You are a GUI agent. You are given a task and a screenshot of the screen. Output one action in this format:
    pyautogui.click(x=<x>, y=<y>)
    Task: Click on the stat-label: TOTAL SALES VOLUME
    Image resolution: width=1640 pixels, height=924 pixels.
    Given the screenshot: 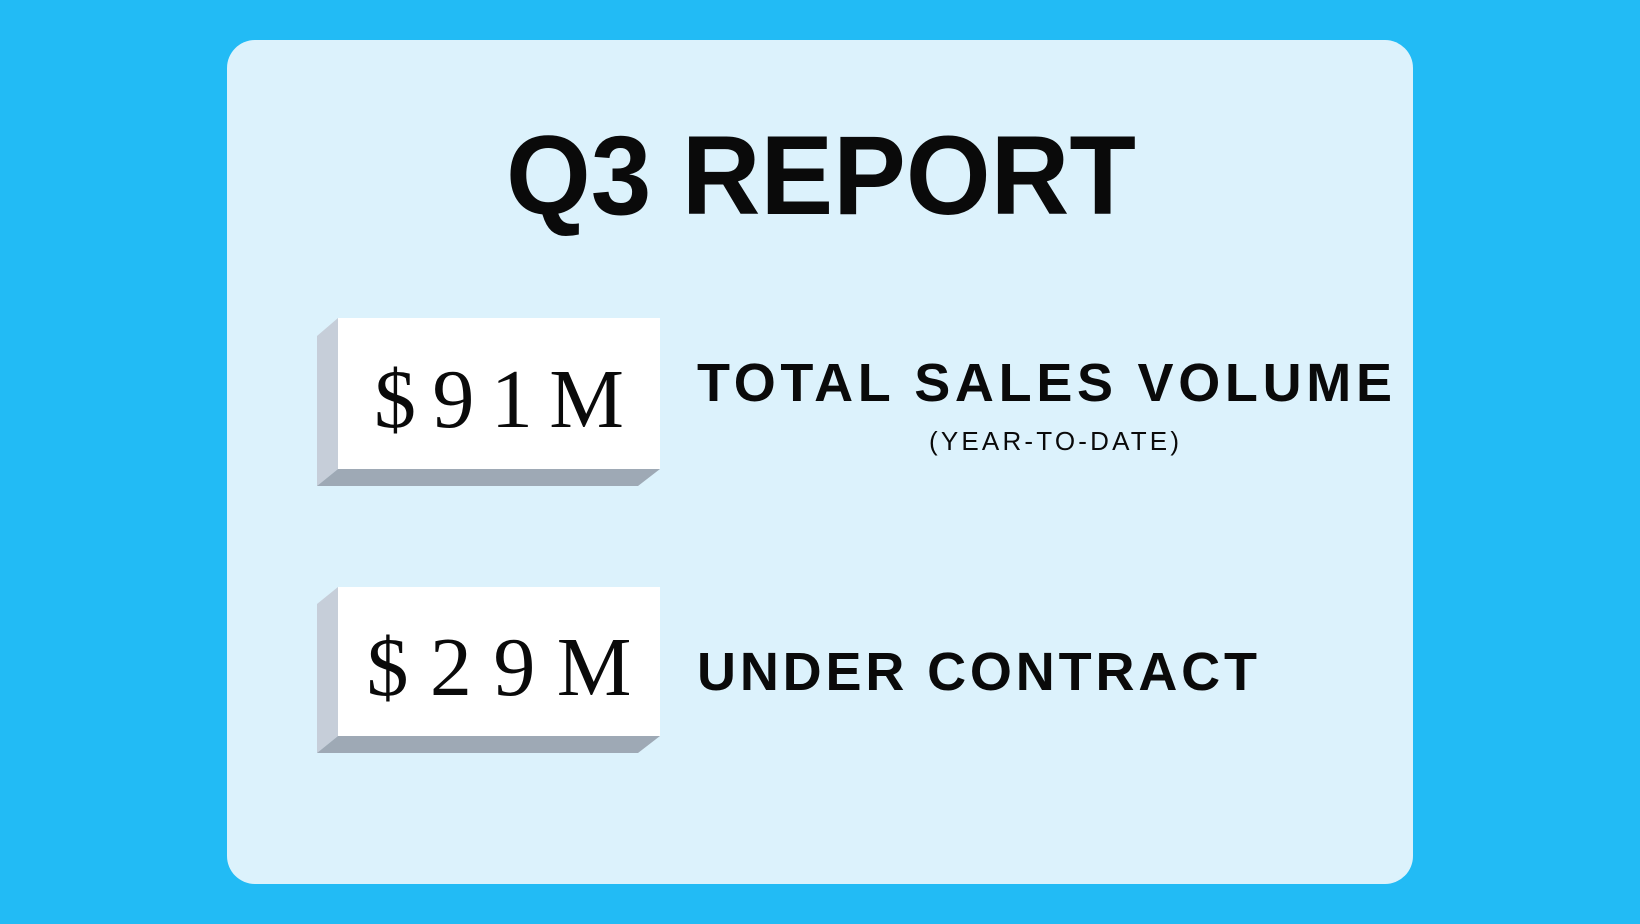 What is the action you would take?
    pyautogui.click(x=1044, y=383)
    